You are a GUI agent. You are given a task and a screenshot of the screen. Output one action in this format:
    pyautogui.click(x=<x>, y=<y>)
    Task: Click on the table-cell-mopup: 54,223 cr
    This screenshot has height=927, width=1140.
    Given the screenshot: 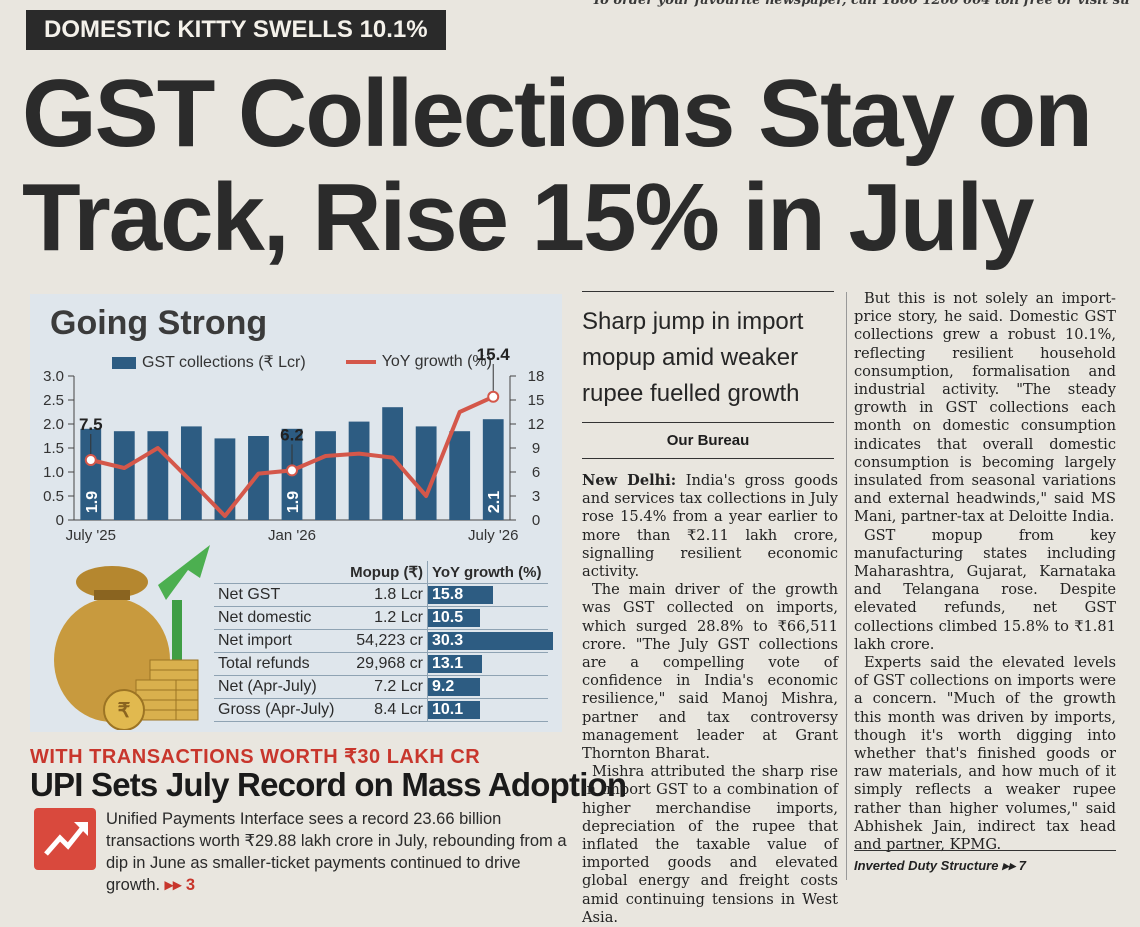 What is the action you would take?
    pyautogui.click(x=386, y=641)
    